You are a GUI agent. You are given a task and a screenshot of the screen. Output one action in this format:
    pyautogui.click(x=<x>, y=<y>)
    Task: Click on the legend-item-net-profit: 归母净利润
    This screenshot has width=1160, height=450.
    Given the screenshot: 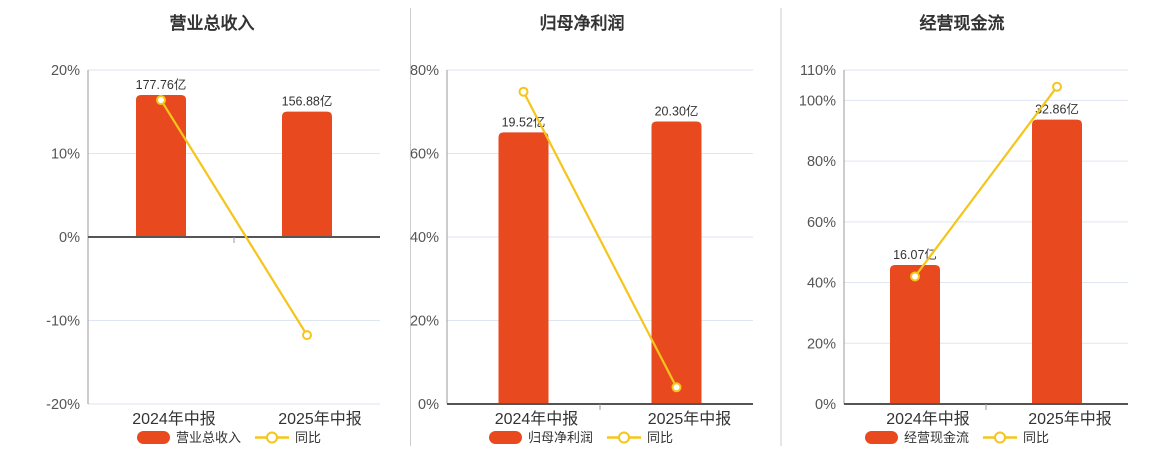 What is the action you would take?
    pyautogui.click(x=541, y=437)
    